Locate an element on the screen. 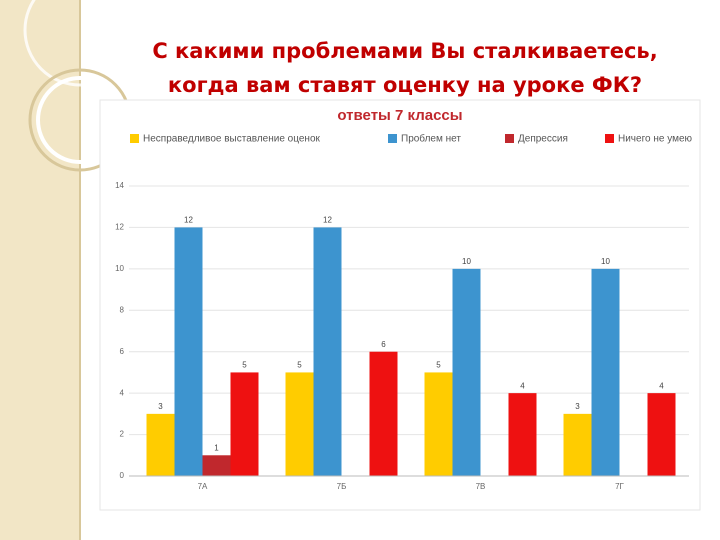  x-tick-label: 7Б is located at coordinates (342, 486).